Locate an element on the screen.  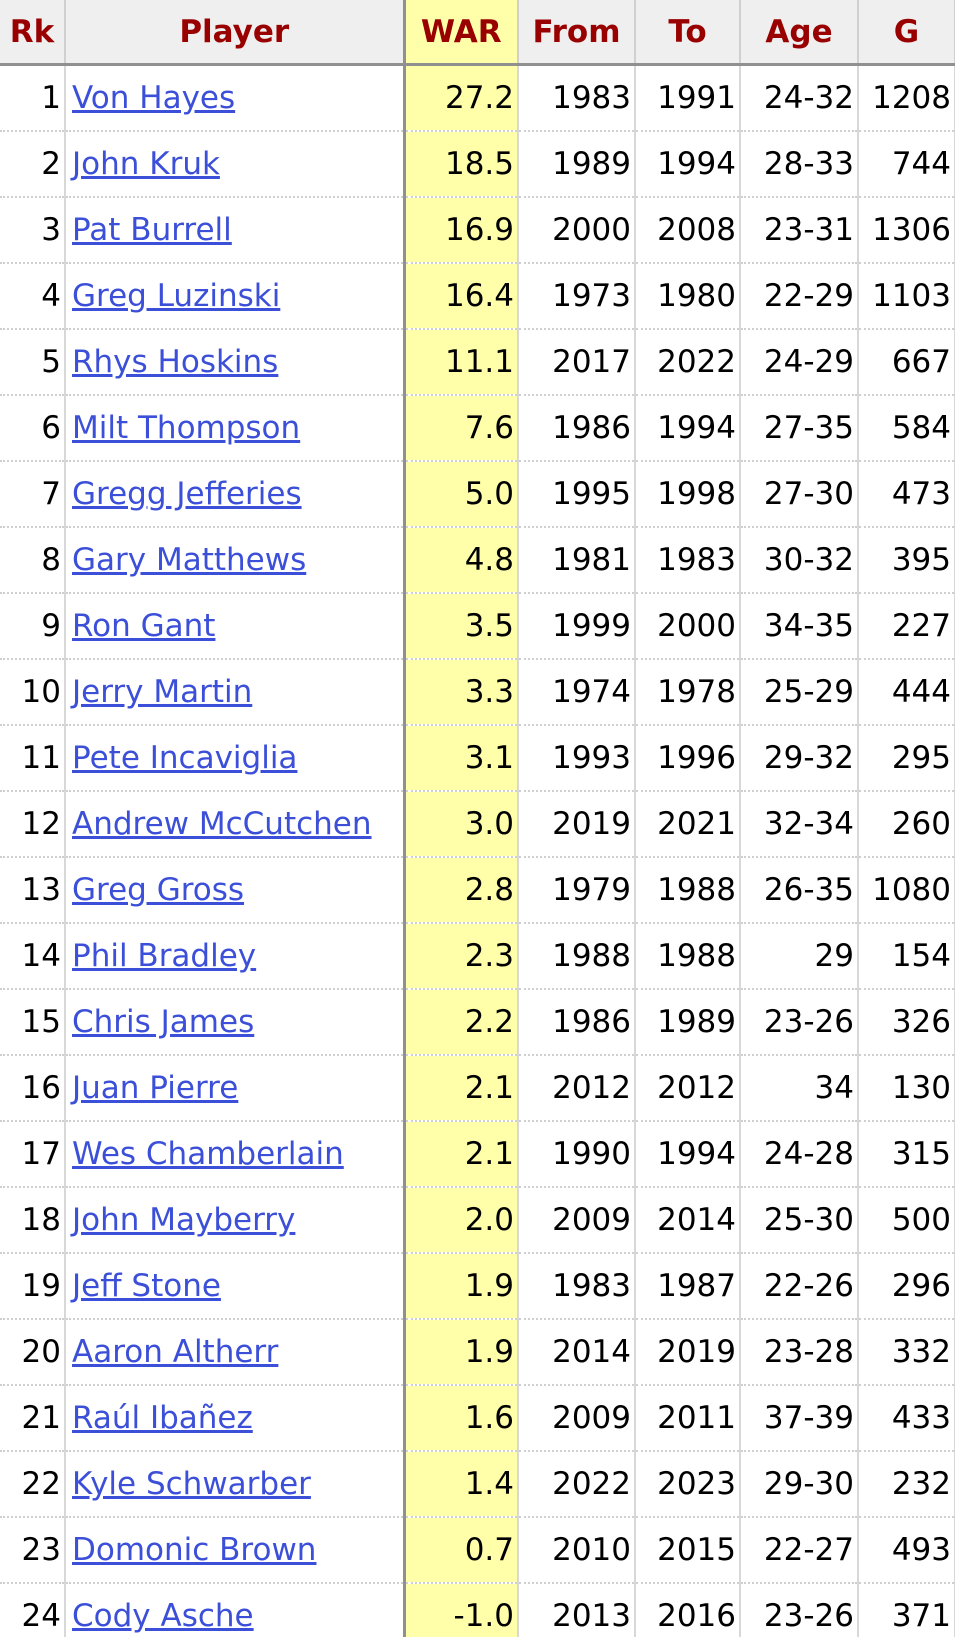
player-link: Jeff Stone is located at coordinates (146, 1286).